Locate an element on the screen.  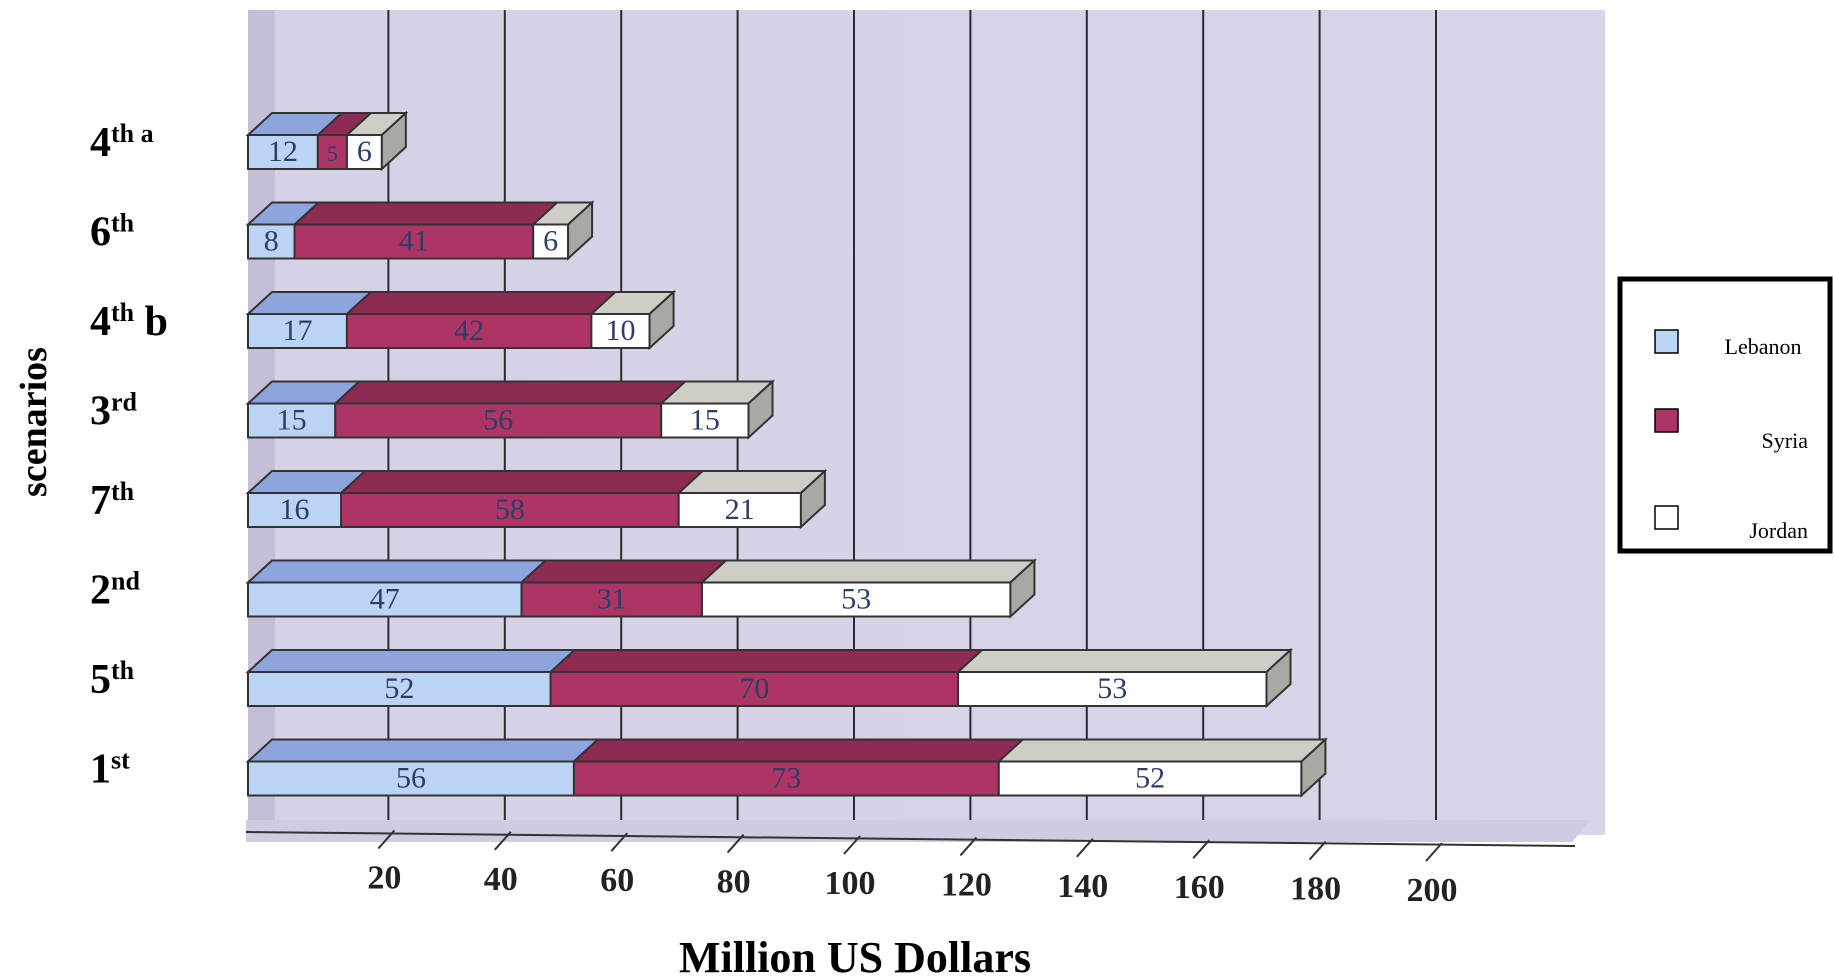
bar-segment-lebanon: 52 is located at coordinates (411, 678).